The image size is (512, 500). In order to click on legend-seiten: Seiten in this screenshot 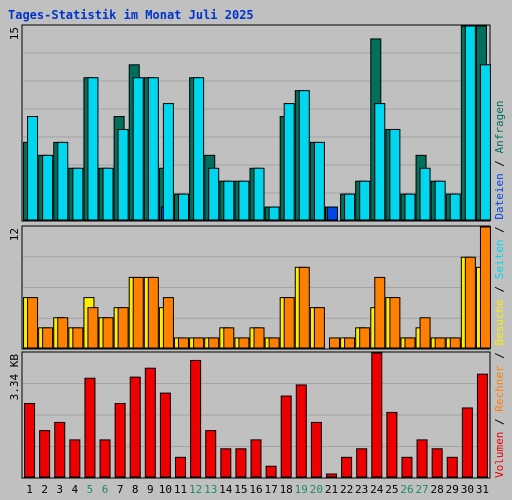, I will do `click(499, 260)`.